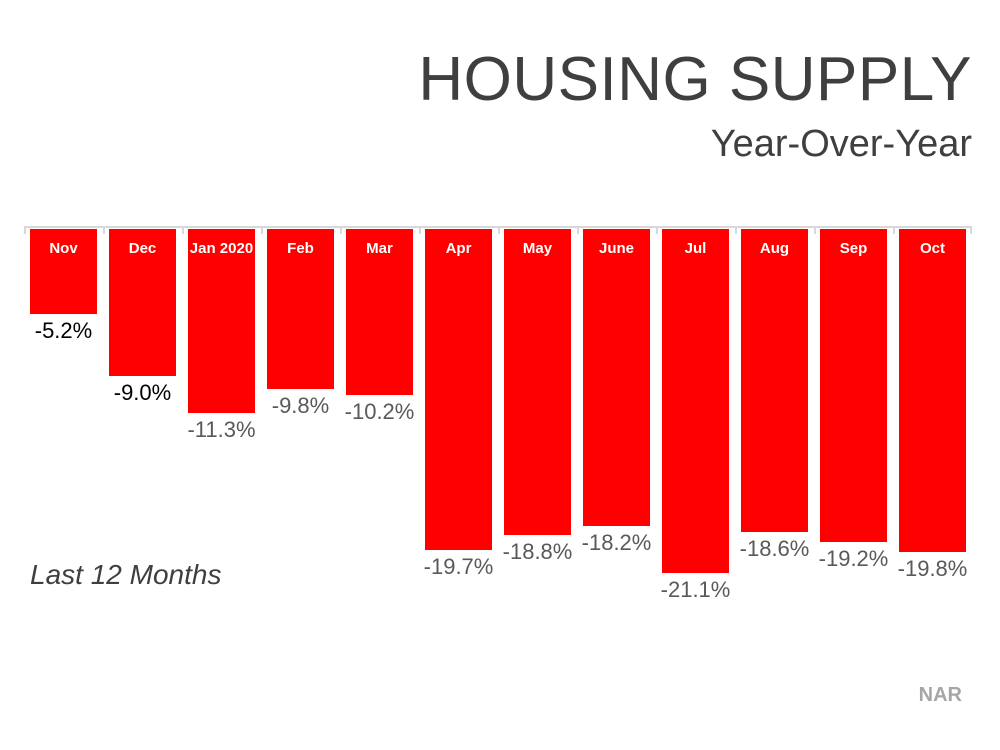  I want to click on bar-cell: Oct -19.8%, so click(932, 416).